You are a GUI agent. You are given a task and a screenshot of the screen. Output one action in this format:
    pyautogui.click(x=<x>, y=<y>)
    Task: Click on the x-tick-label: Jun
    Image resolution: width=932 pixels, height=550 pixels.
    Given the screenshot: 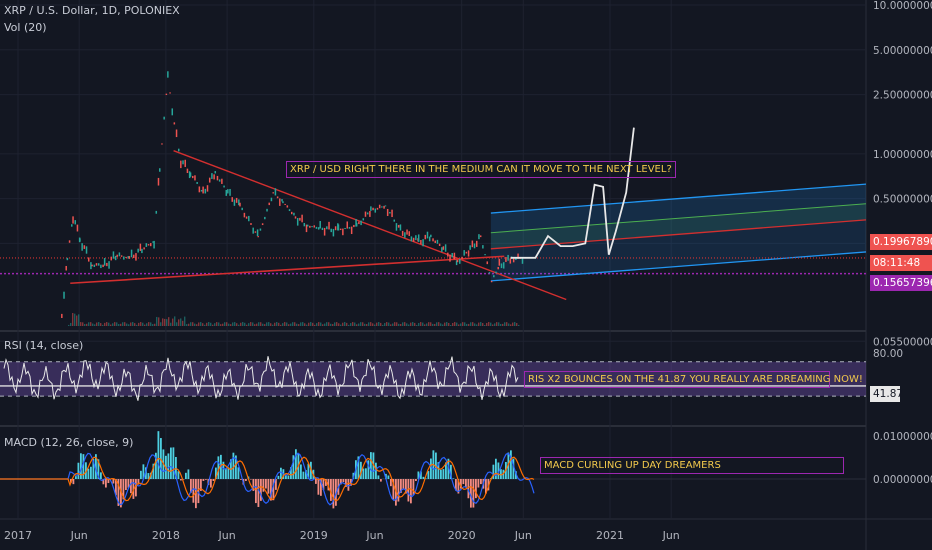 What is the action you would take?
    pyautogui.click(x=79, y=535)
    